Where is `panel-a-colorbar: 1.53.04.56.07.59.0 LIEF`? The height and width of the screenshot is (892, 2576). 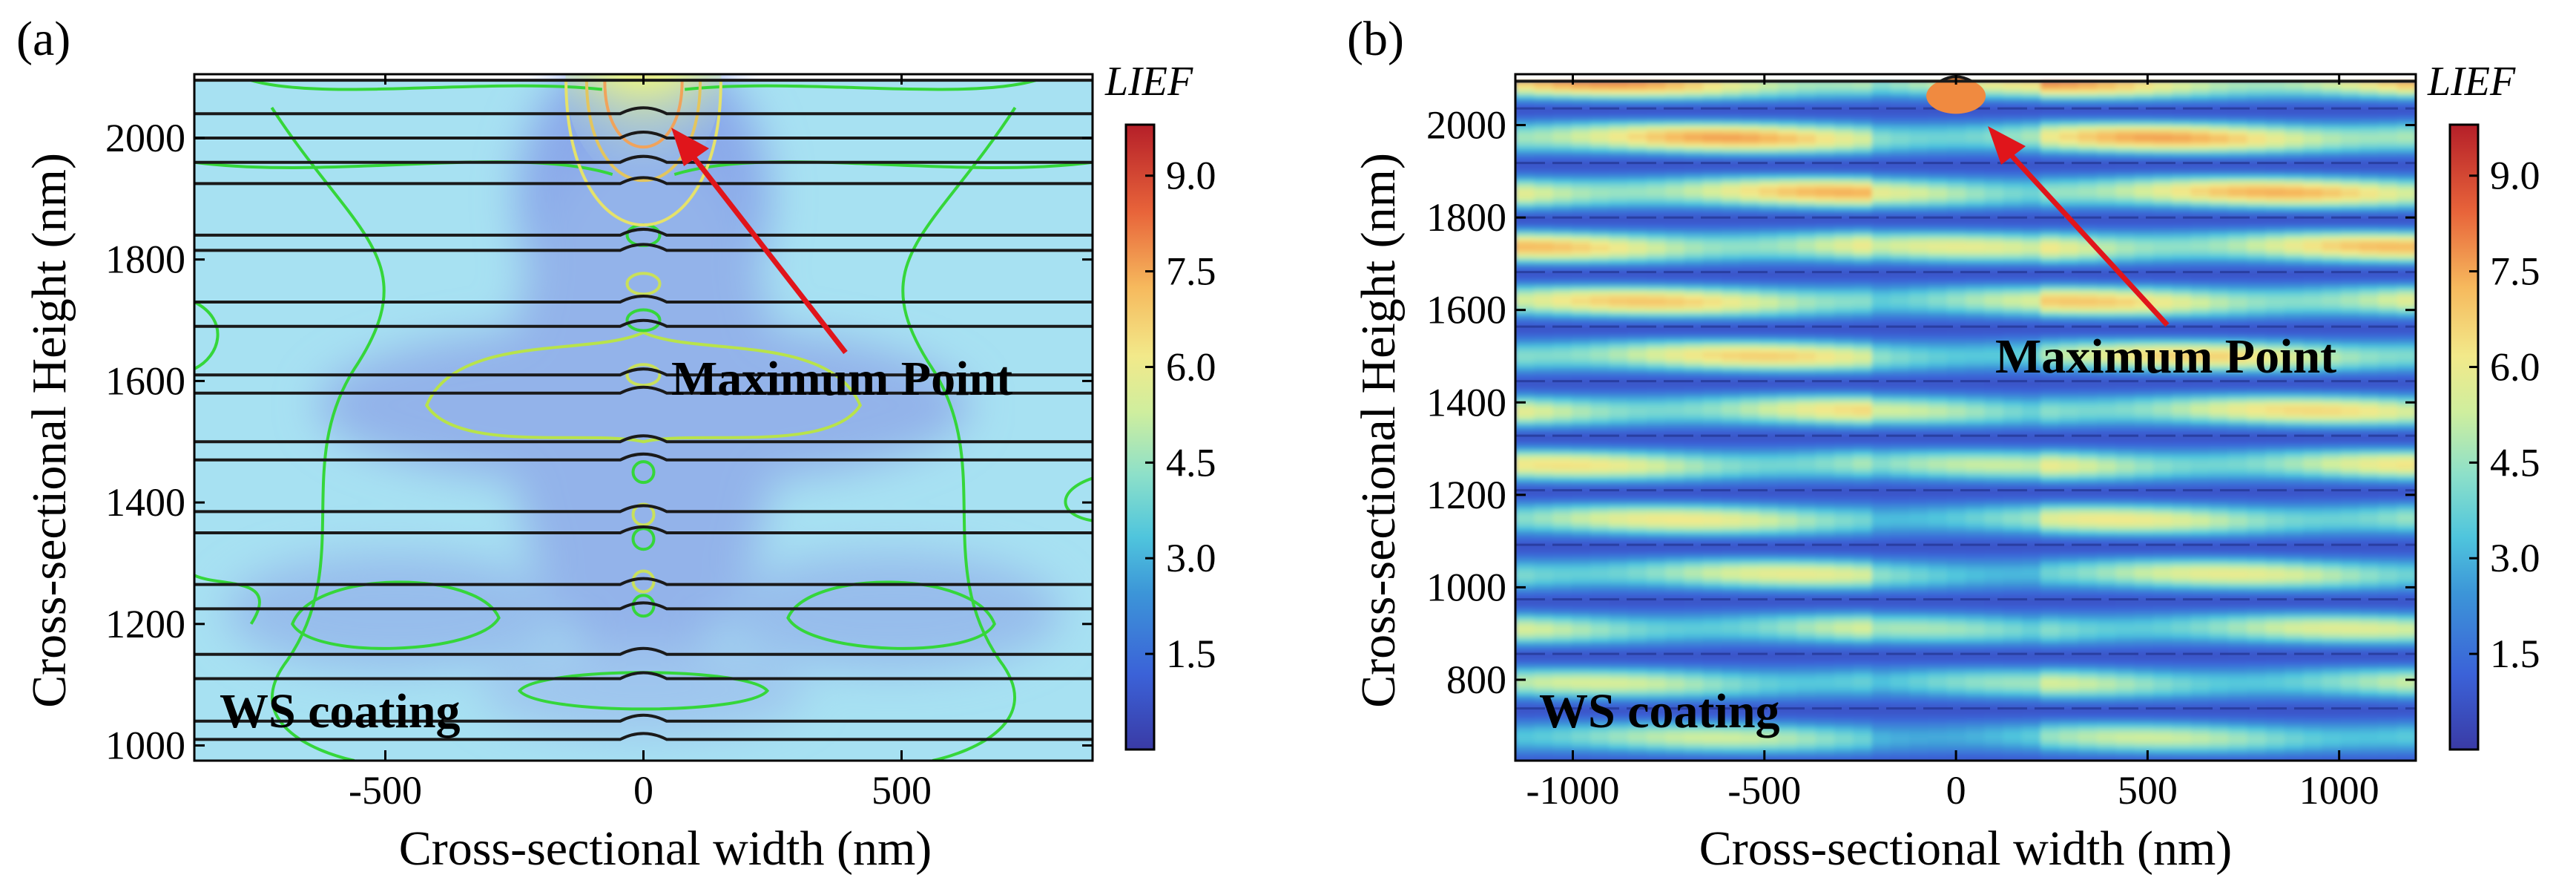
panel-a-colorbar: 1.53.04.56.07.59.0 LIEF is located at coordinates (1160, 405).